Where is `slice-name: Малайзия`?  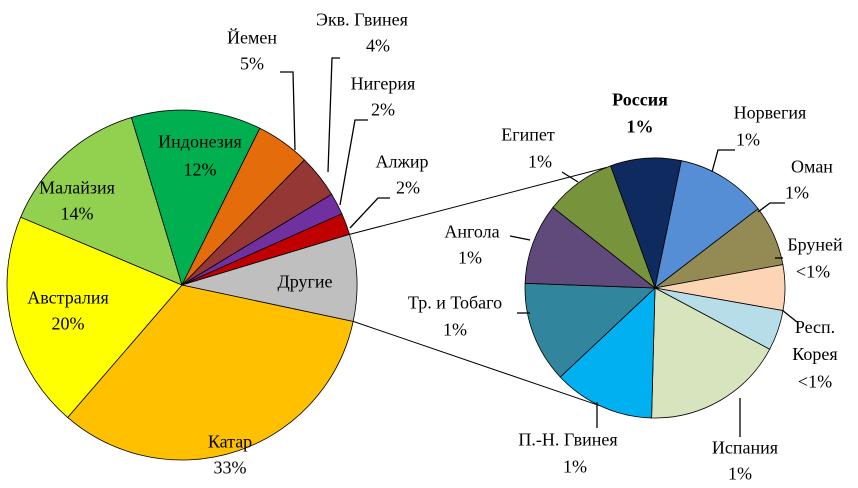 slice-name: Малайзия is located at coordinates (77, 187).